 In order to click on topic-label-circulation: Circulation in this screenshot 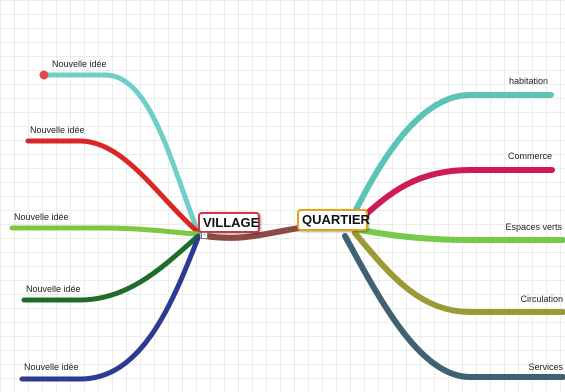, I will do `click(541, 299)`.